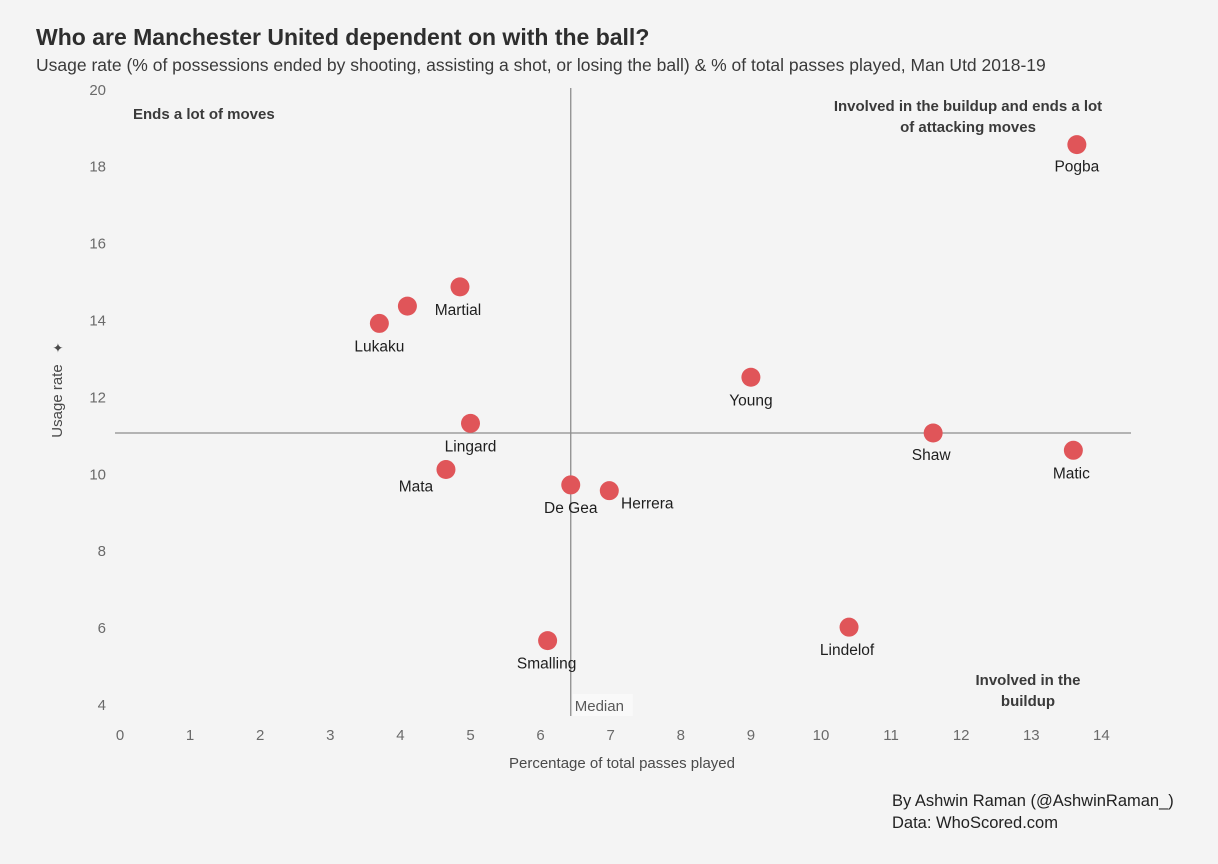 This screenshot has height=864, width=1218. What do you see at coordinates (260, 735) in the screenshot?
I see `x-tick-label: 2` at bounding box center [260, 735].